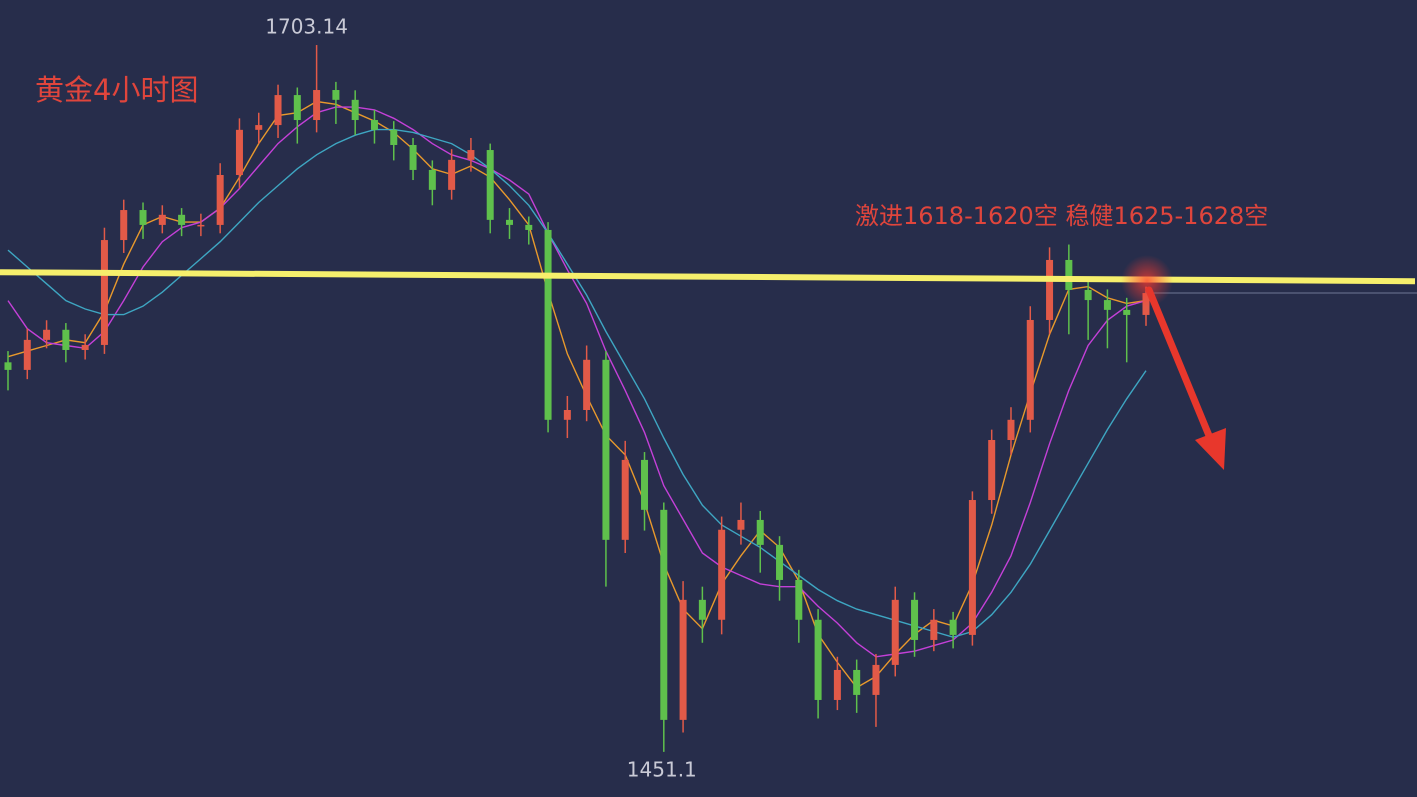 This screenshot has width=1417, height=797. I want to click on annotation: 激进1618-1620空 稳健1625-1628空, so click(1061, 216).